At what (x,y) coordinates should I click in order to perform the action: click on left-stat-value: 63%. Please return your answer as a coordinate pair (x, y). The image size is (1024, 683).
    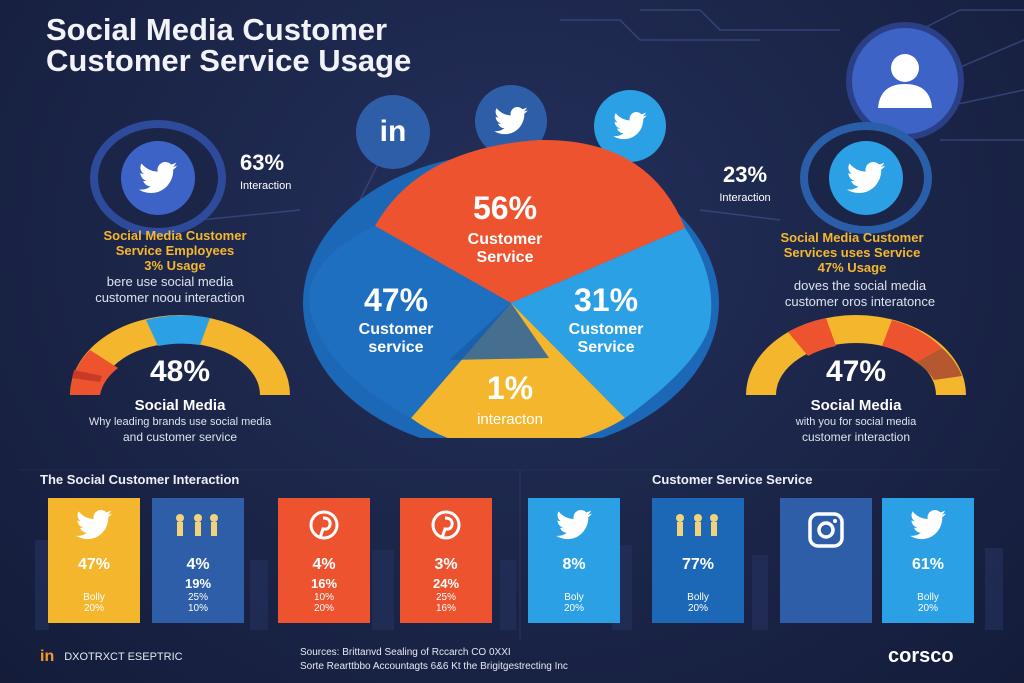
    Looking at the image, I should click on (262, 162).